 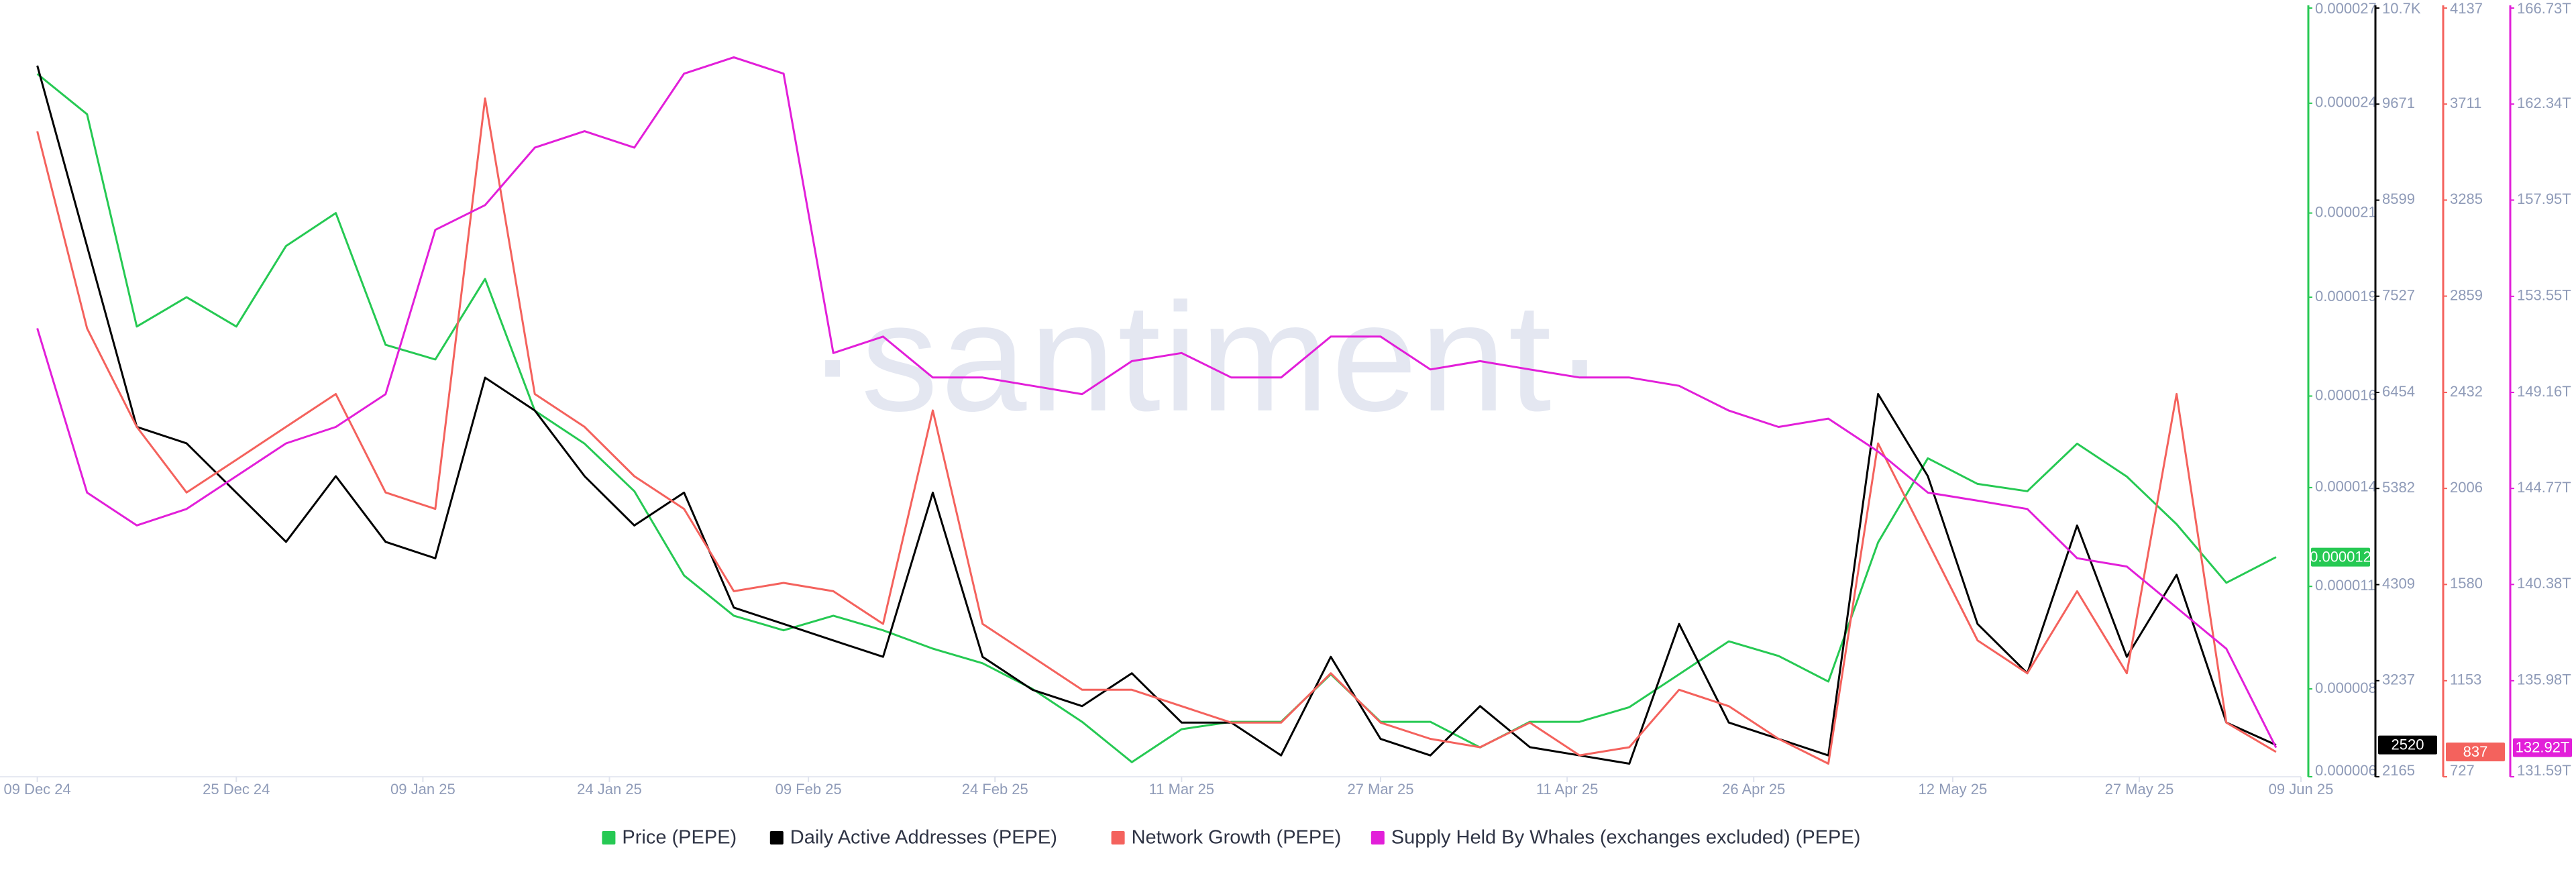 I want to click on y-tick-label: 144.77T, so click(x=2544, y=488).